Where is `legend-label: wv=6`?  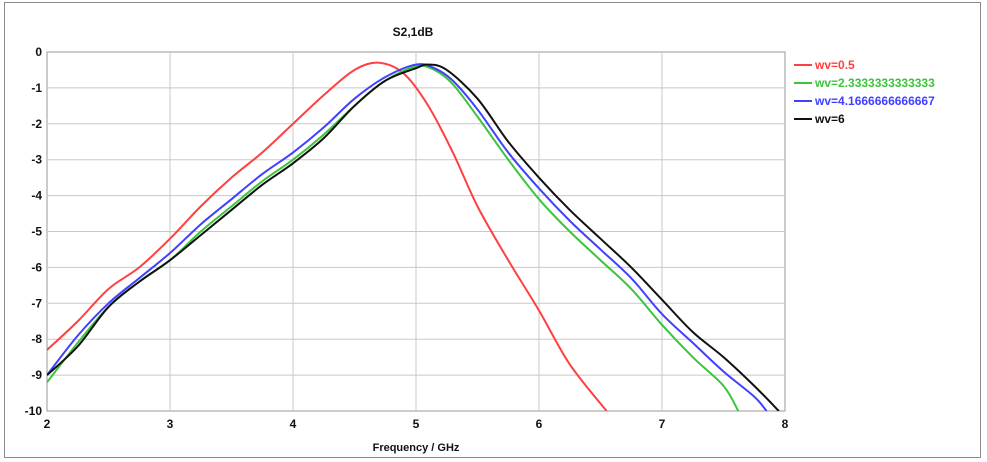 legend-label: wv=6 is located at coordinates (829, 119).